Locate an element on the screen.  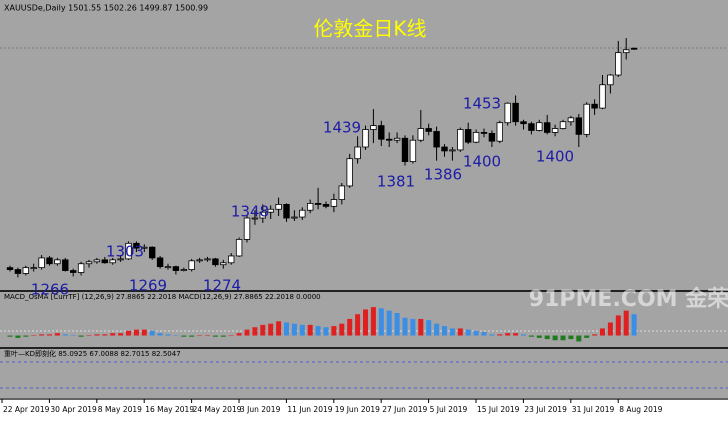
x-tick-label: 30 Apr 2019 is located at coordinates (73, 409).